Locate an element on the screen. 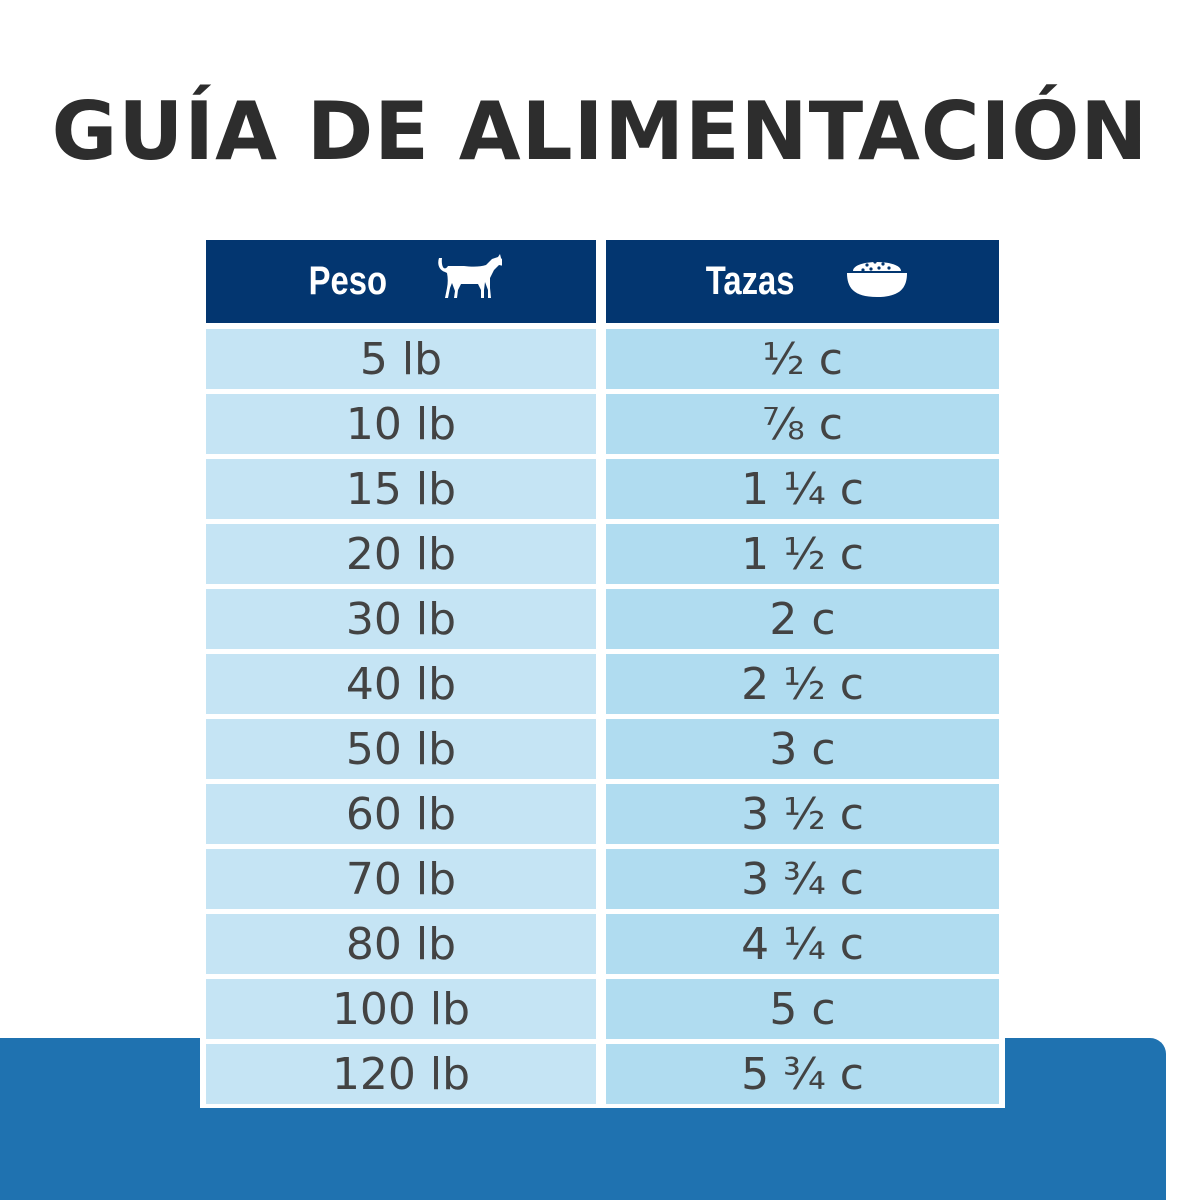 The height and width of the screenshot is (1200, 1200). weight-cell: 50 lb is located at coordinates (401, 749).